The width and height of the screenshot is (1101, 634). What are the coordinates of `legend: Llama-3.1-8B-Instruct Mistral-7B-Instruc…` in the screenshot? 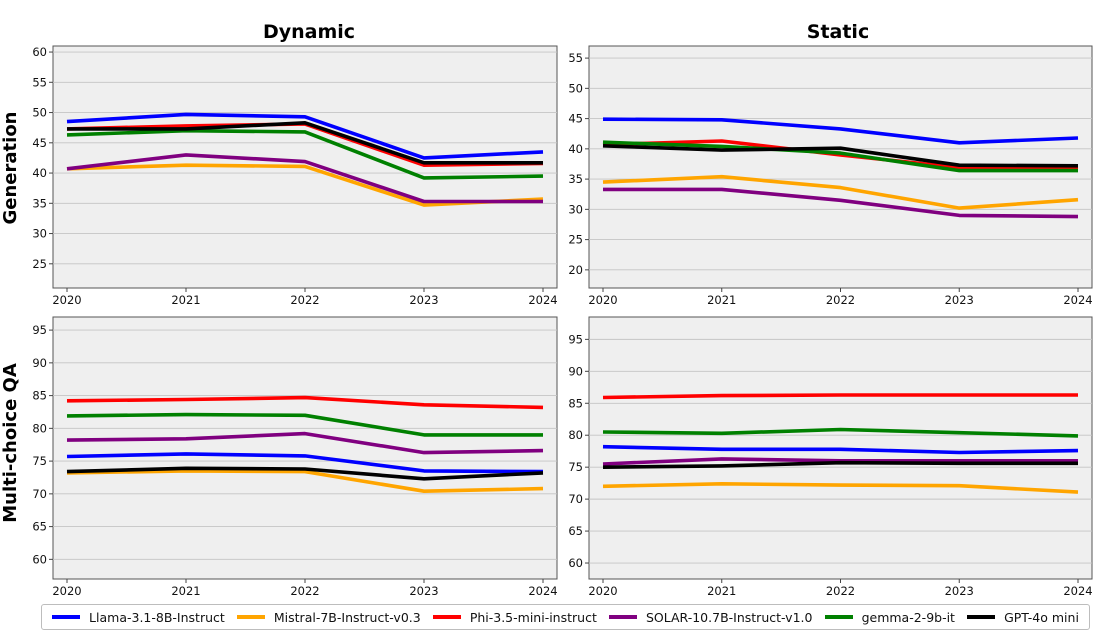 It's located at (565, 617).